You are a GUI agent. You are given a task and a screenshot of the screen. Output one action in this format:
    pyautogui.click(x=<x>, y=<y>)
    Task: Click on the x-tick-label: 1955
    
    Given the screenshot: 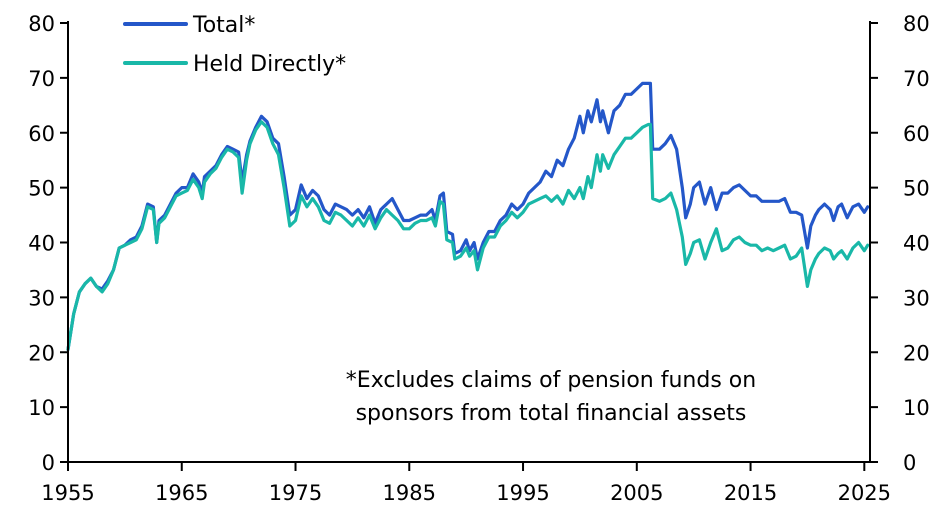 What is the action you would take?
    pyautogui.click(x=67, y=493)
    